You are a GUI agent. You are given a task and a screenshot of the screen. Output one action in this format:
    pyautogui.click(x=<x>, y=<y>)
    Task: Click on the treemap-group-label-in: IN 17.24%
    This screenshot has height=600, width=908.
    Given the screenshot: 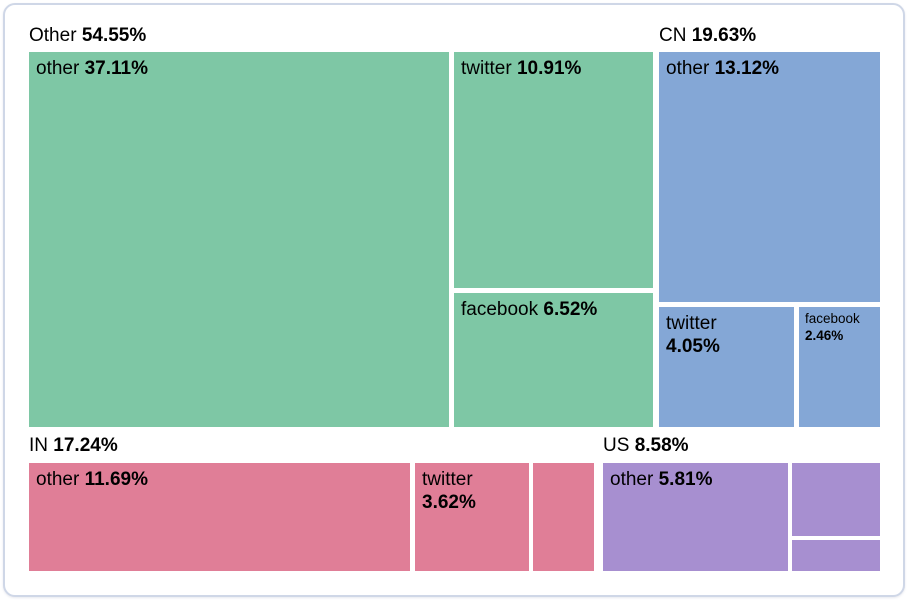 What is the action you would take?
    pyautogui.click(x=73, y=445)
    